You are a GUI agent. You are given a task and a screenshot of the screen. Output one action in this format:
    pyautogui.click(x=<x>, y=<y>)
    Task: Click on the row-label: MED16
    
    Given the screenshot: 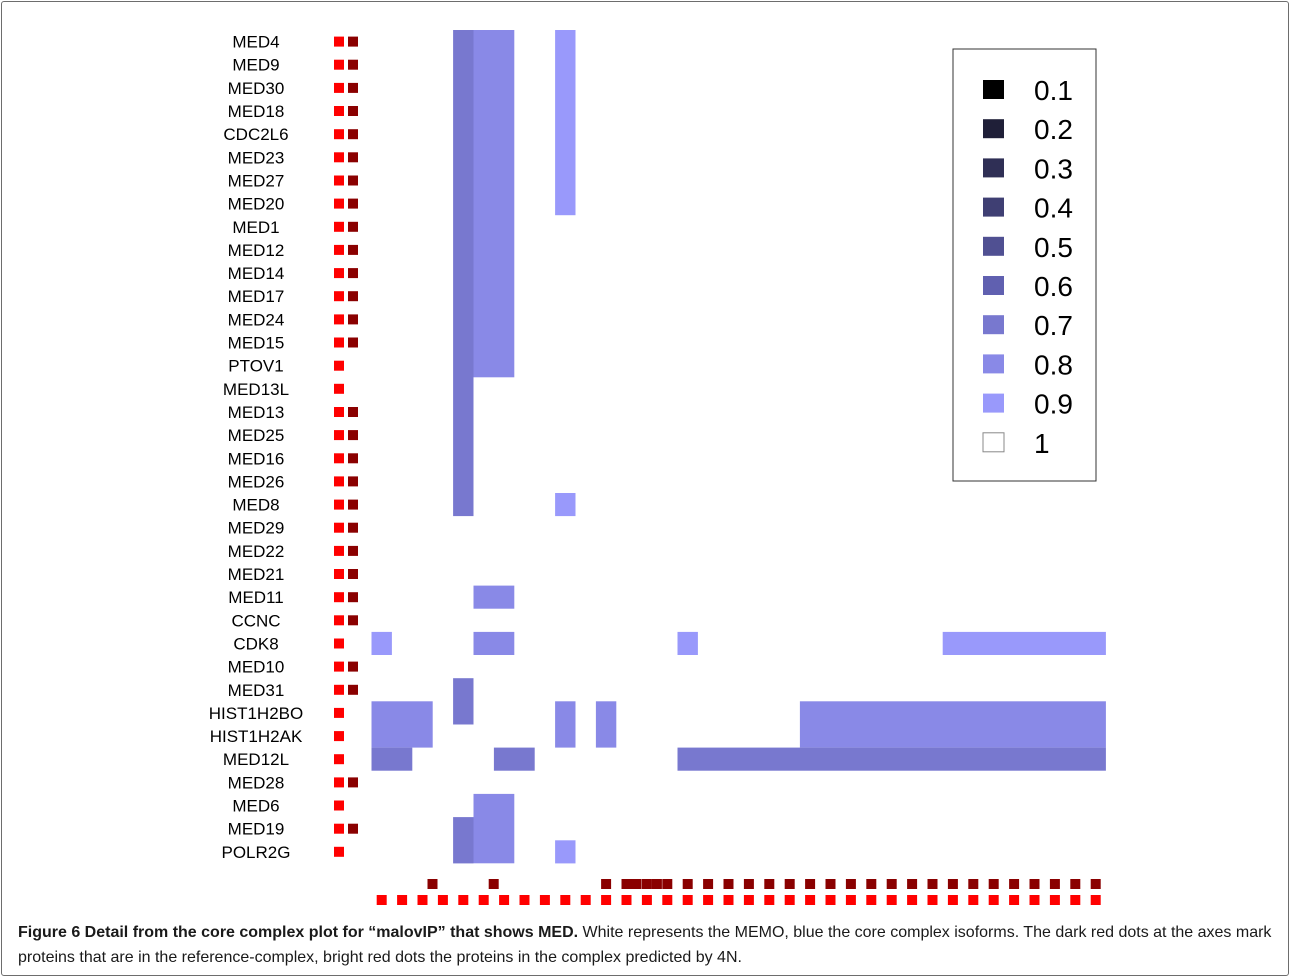 What is the action you would take?
    pyautogui.click(x=256, y=458)
    